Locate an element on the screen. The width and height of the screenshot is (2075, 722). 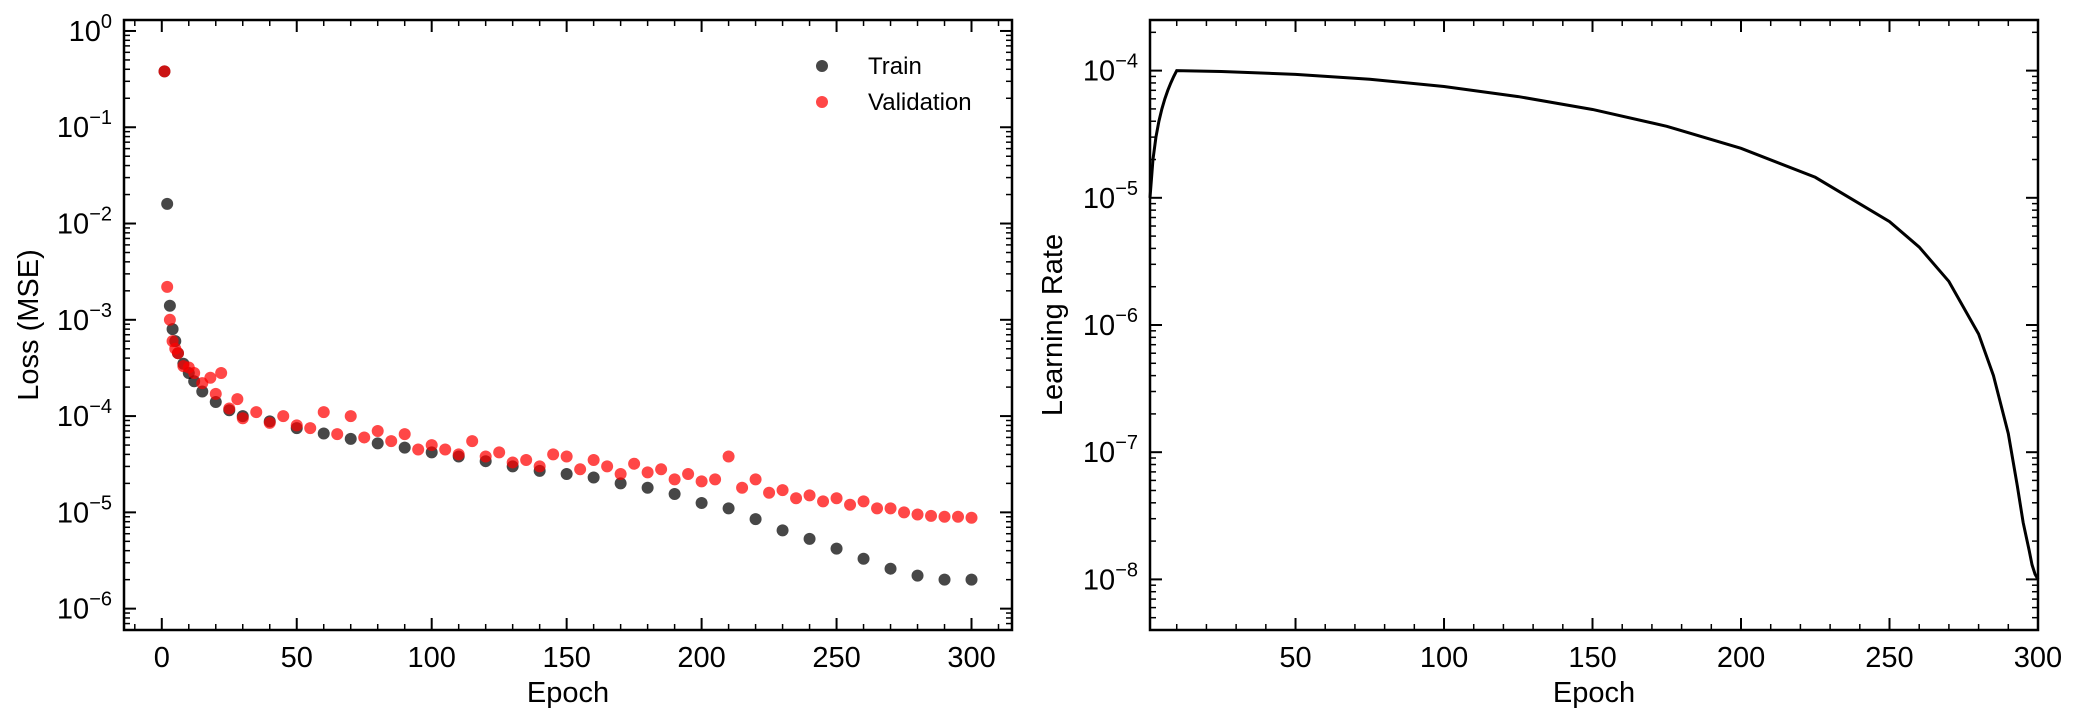
loss-y-tick-label: 10⁻³ is located at coordinates (84, 318).